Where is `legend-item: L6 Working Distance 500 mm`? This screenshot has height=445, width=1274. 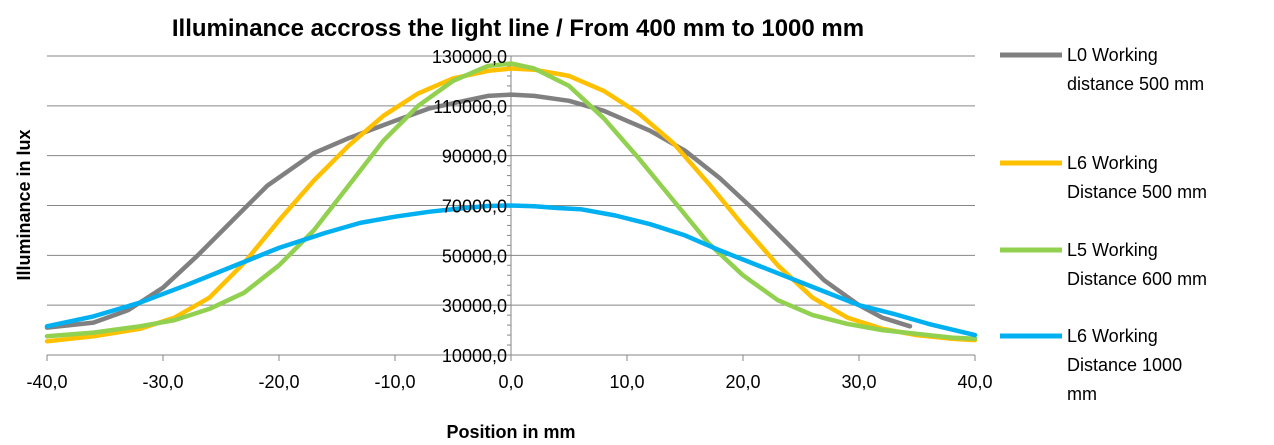 legend-item: L6 Working Distance 500 mm is located at coordinates (1103, 177).